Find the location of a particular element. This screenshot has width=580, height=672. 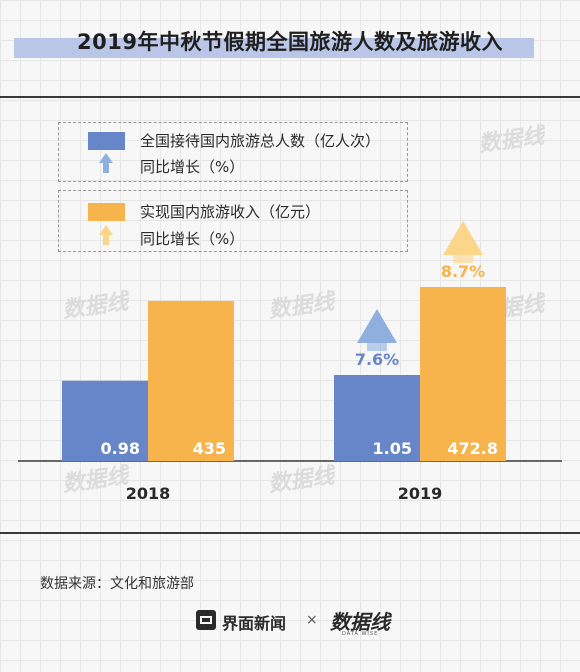

legend-swatch-revenue is located at coordinates (106, 212).